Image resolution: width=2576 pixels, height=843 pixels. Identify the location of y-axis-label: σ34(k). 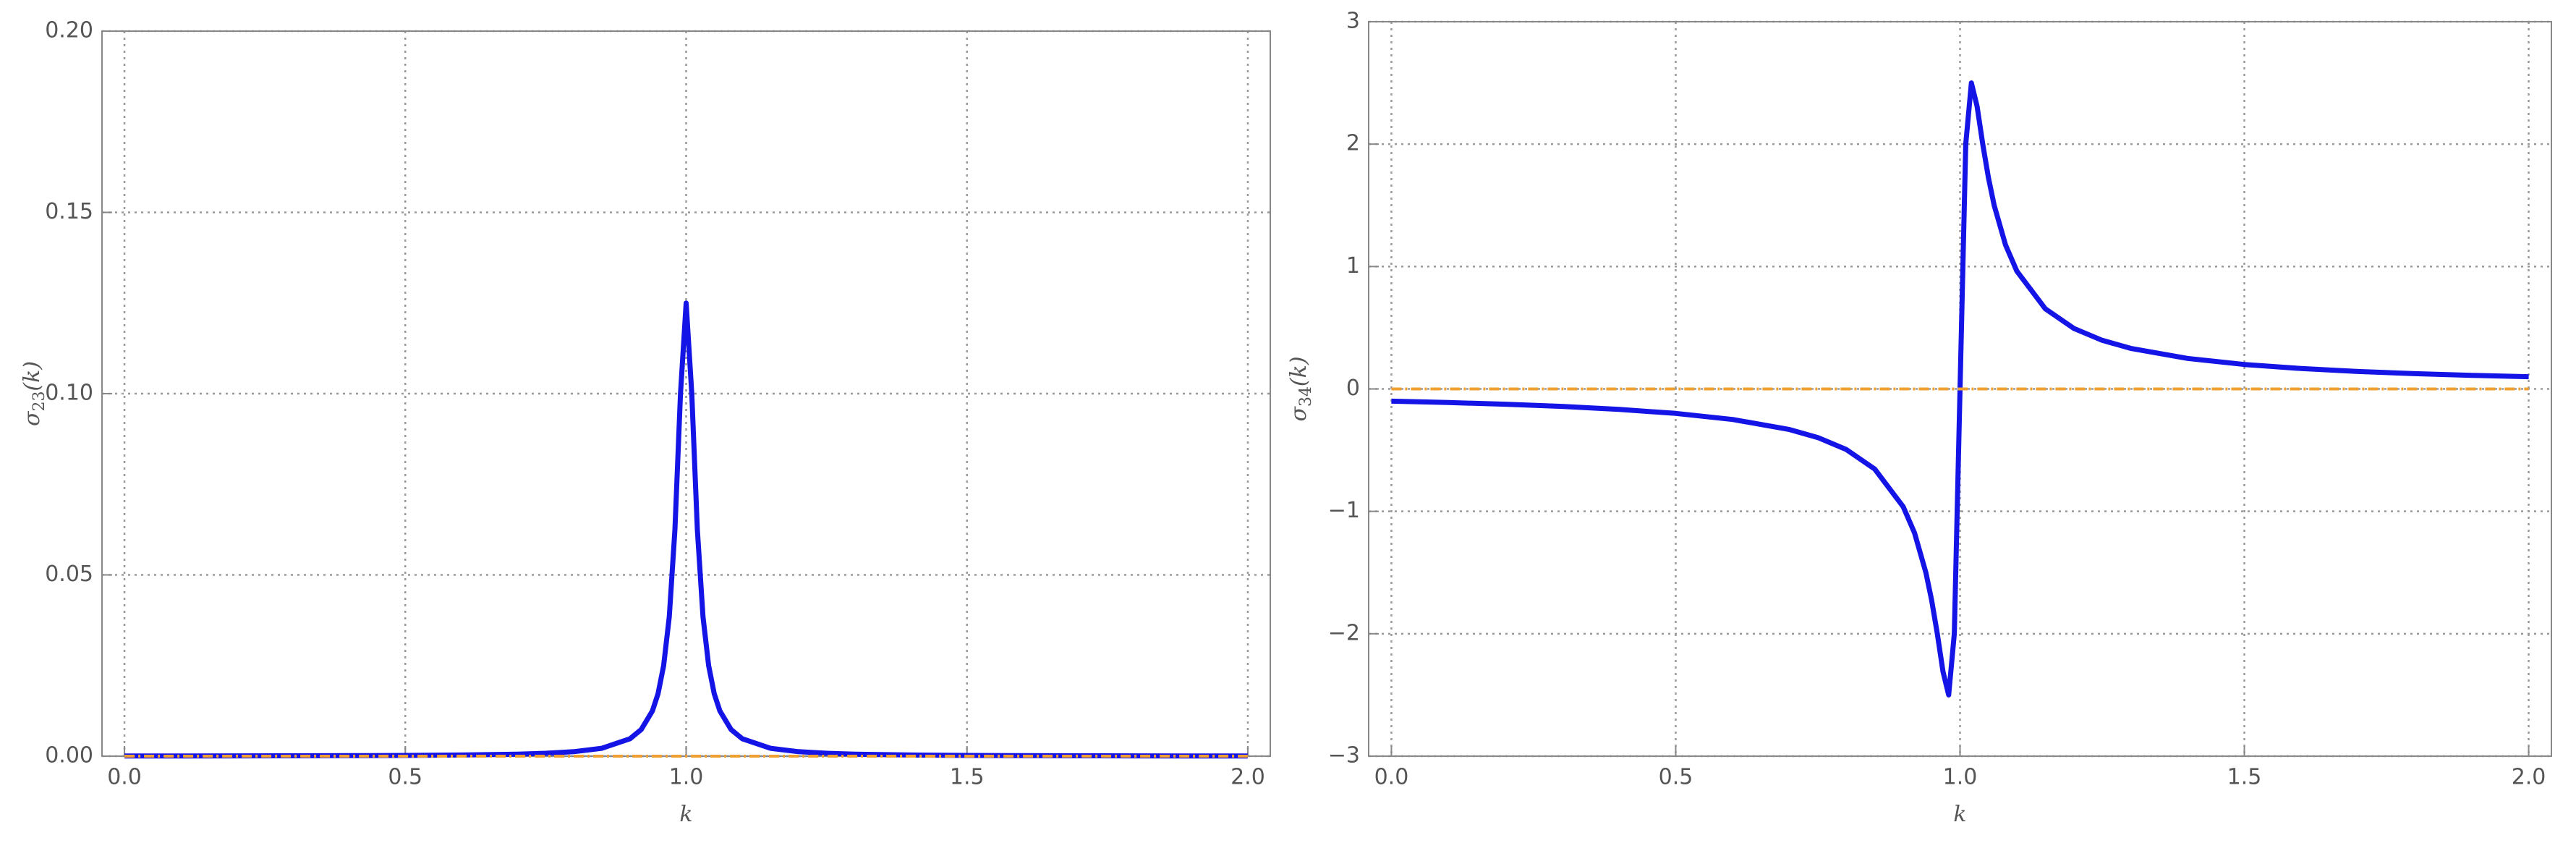
(1300, 388).